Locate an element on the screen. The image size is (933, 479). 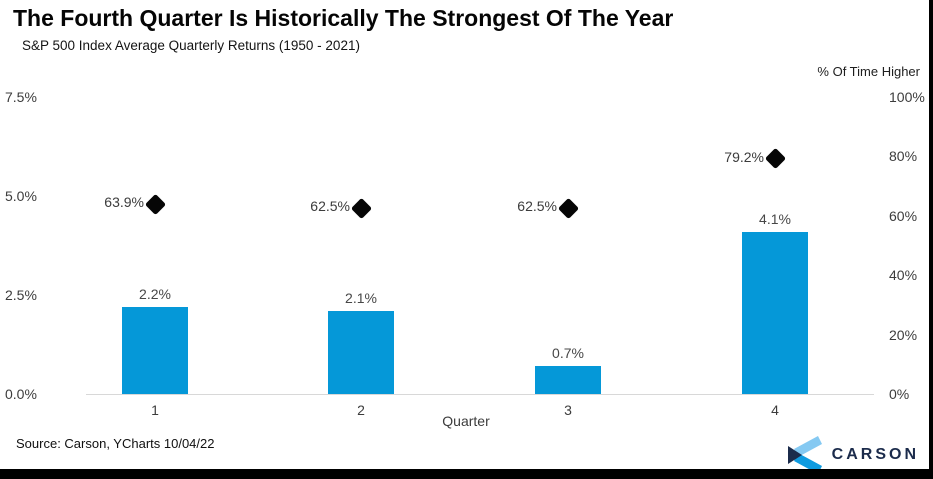
logo-chevron-top is located at coordinates (807, 446).